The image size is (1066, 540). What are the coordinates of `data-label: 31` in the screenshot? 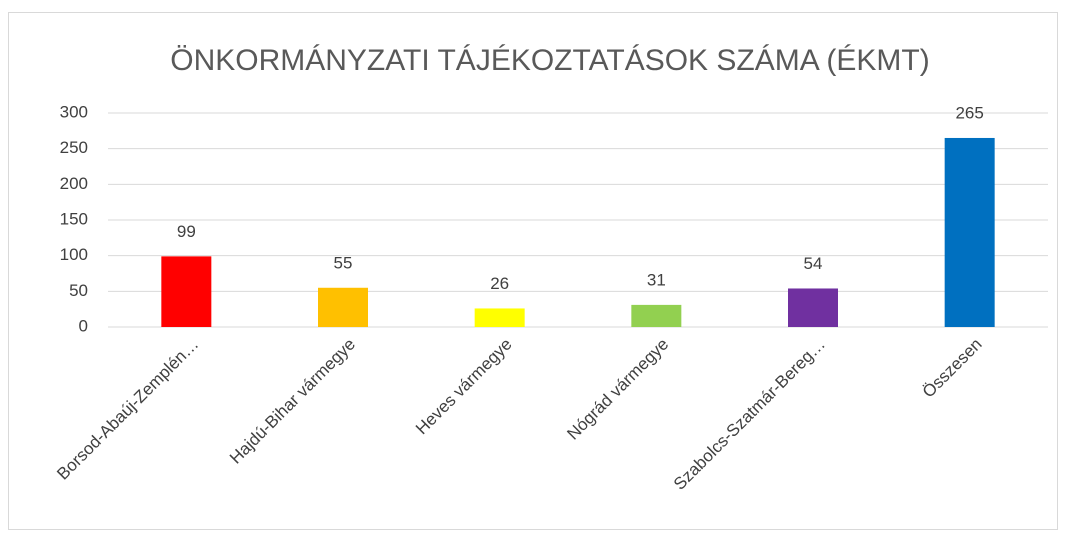 It's located at (656, 279).